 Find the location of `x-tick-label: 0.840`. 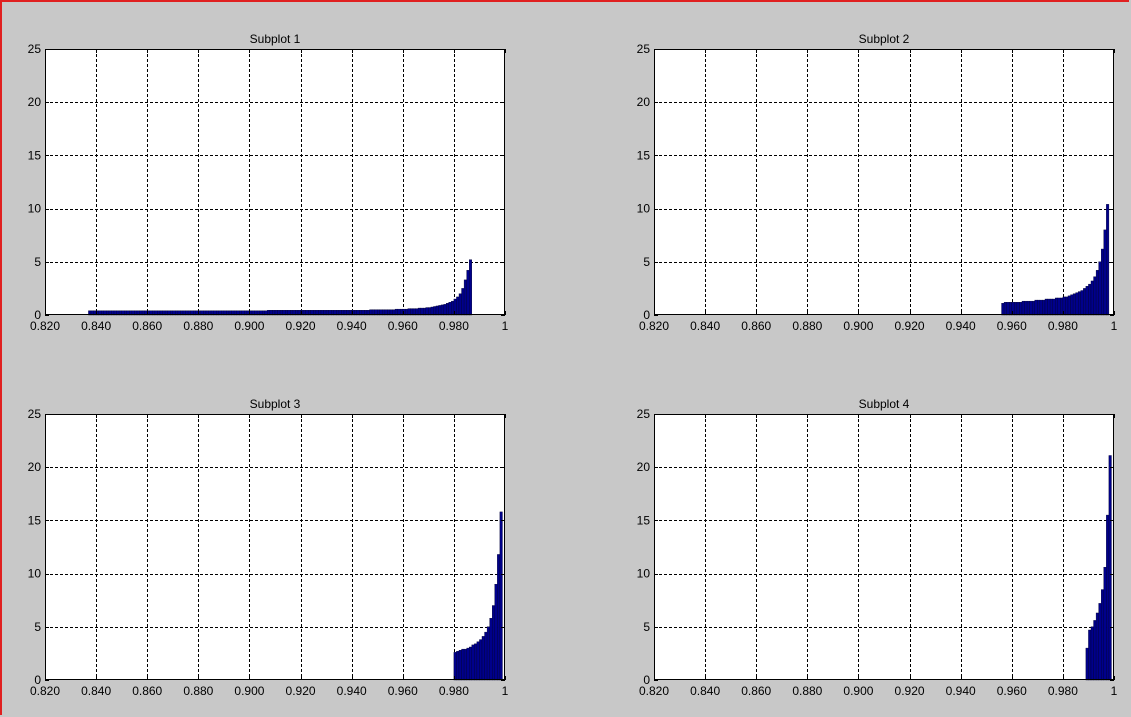

x-tick-label: 0.840 is located at coordinates (96, 326).